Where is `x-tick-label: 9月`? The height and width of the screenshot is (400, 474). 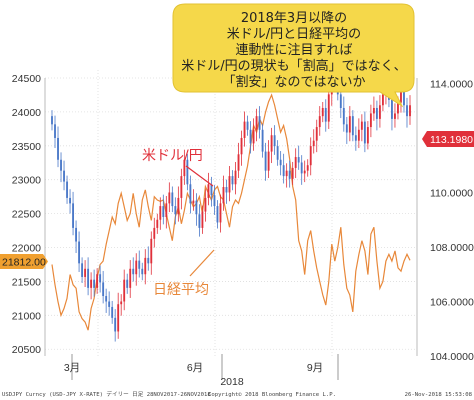
x-tick-label: 9月 is located at coordinates (315, 368).